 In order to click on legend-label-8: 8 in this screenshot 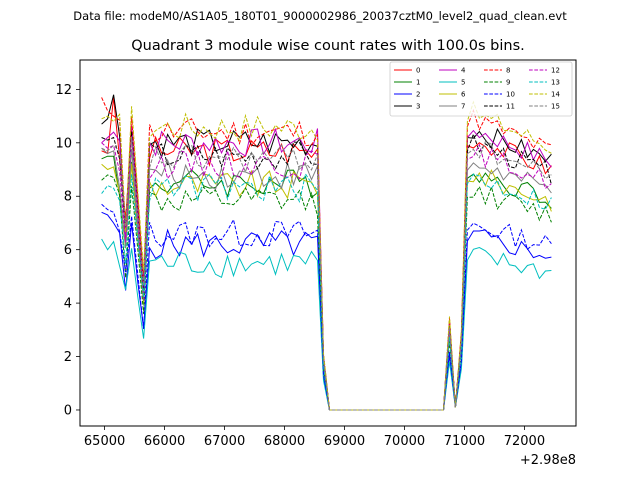, I will do `click(508, 71)`.